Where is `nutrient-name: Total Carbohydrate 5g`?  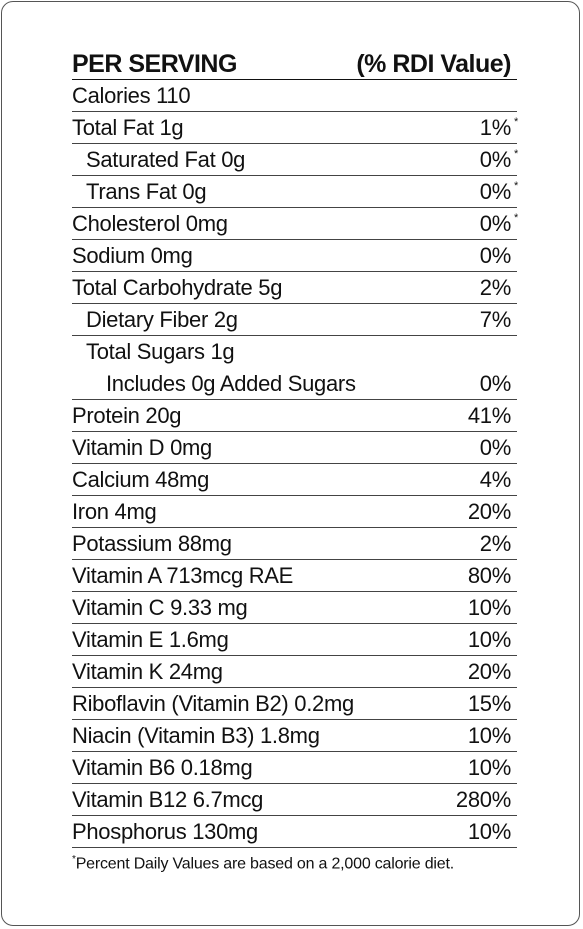
nutrient-name: Total Carbohydrate 5g is located at coordinates (177, 287).